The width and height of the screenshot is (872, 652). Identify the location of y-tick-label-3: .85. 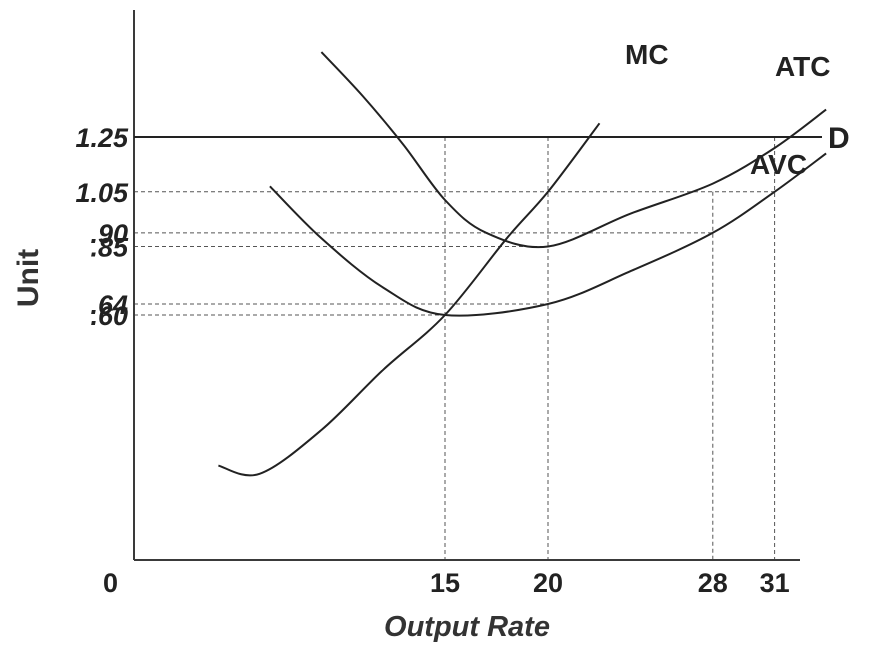
(109, 248).